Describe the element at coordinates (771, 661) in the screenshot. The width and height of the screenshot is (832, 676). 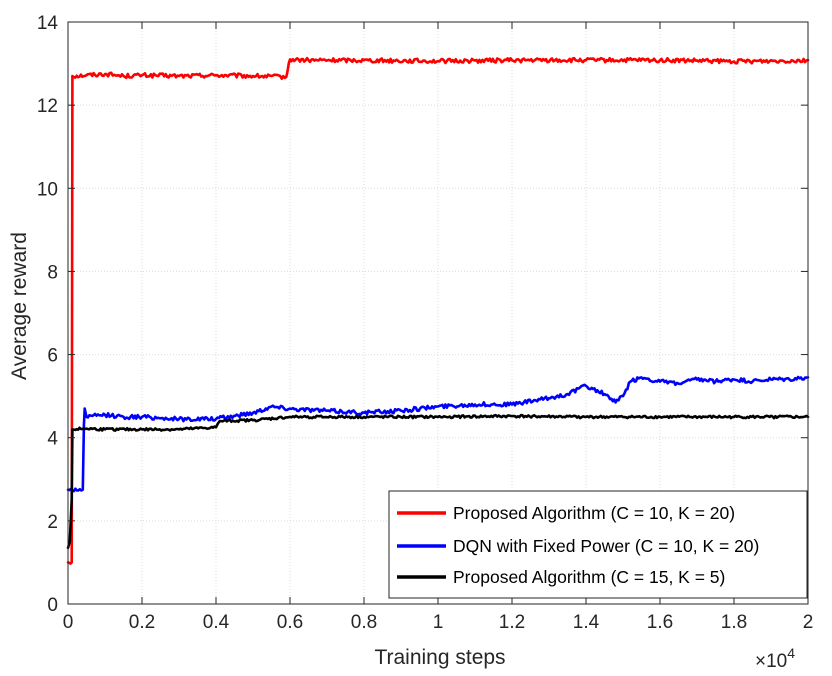
I see `x-exponent-base: ×10` at that location.